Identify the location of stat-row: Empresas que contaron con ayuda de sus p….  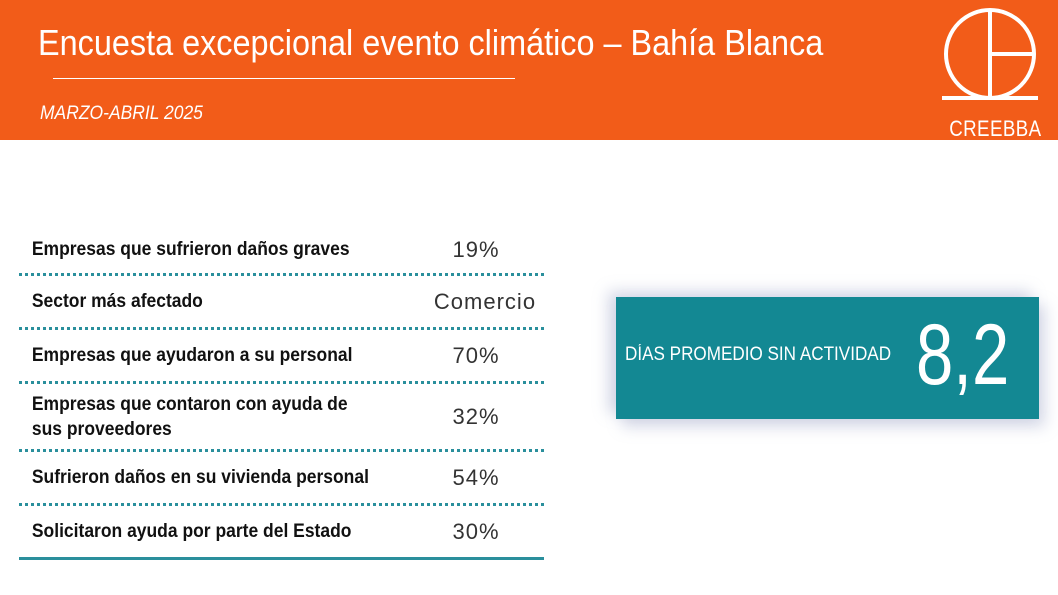
(281, 418).